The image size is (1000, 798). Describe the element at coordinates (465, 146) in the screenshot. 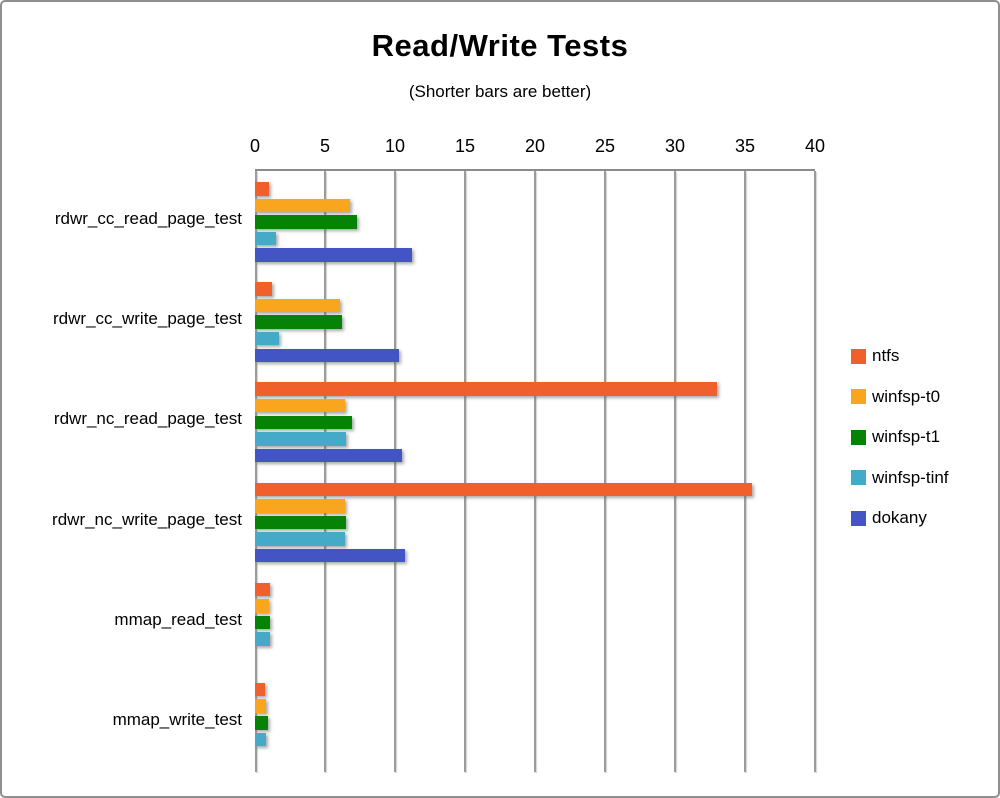

I see `x-tick-label: 15` at that location.